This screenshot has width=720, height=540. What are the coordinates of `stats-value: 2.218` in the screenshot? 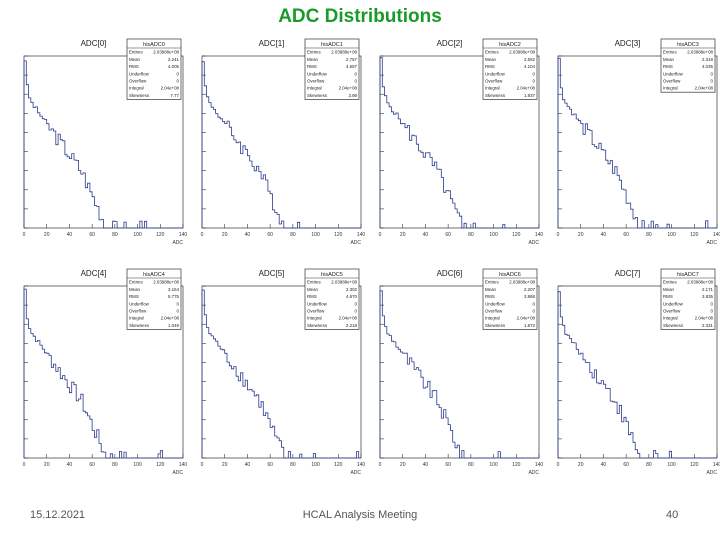 It's located at (352, 325).